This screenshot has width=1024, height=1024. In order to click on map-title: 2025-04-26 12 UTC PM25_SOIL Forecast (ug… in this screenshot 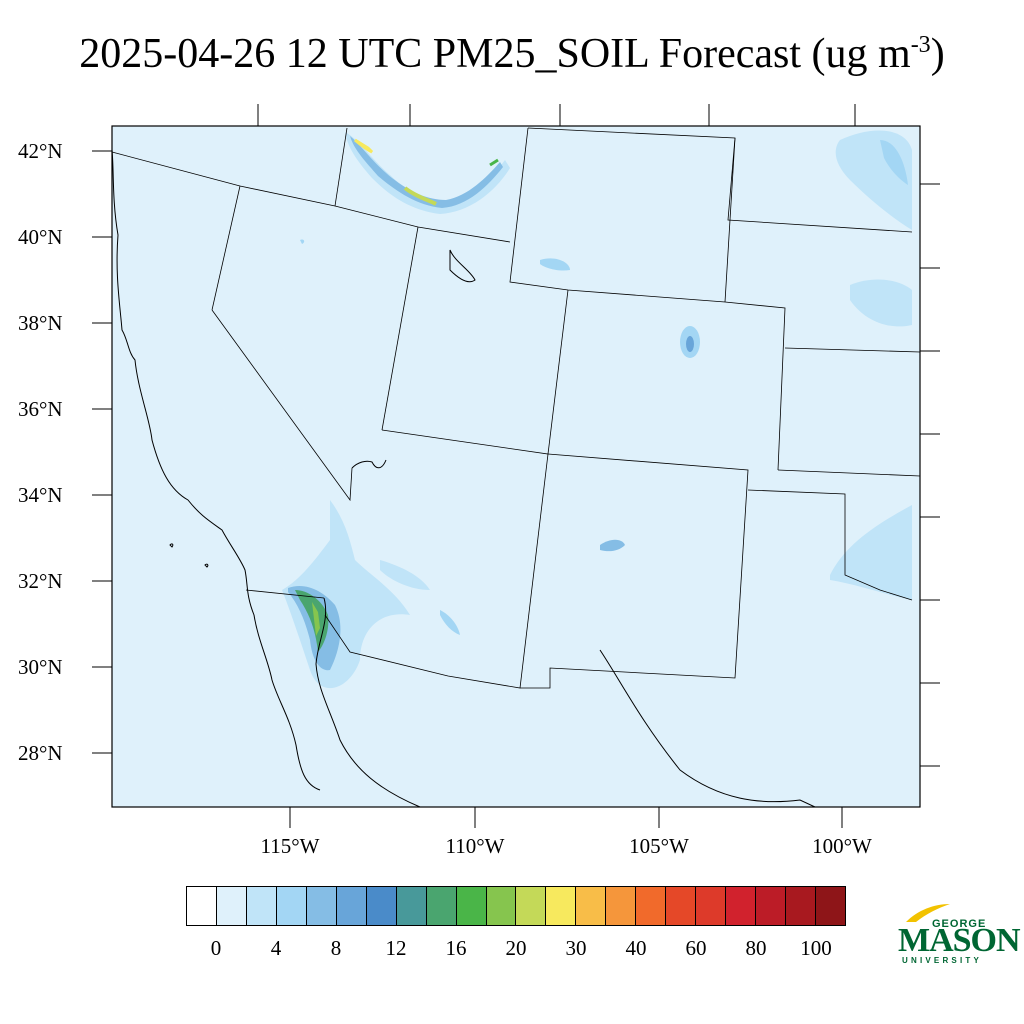, I will do `click(512, 54)`.